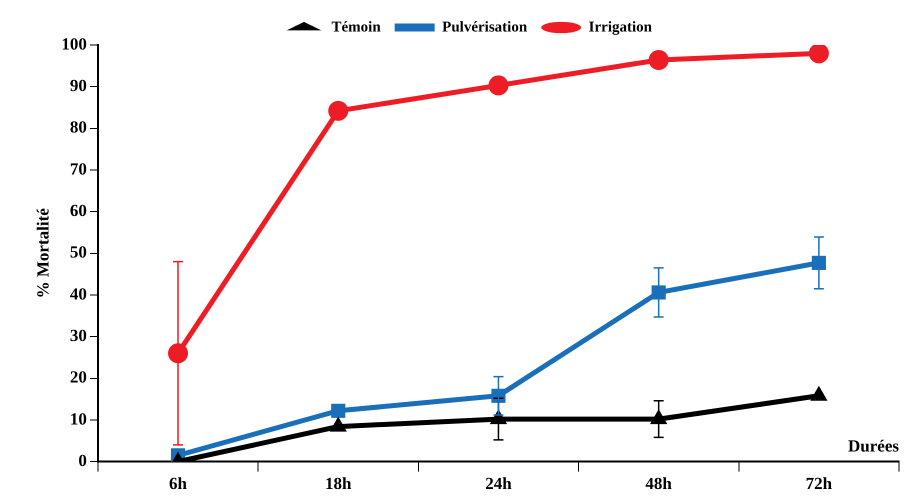 This screenshot has width=909, height=502. I want to click on y-tick-label: 0, so click(82, 460).